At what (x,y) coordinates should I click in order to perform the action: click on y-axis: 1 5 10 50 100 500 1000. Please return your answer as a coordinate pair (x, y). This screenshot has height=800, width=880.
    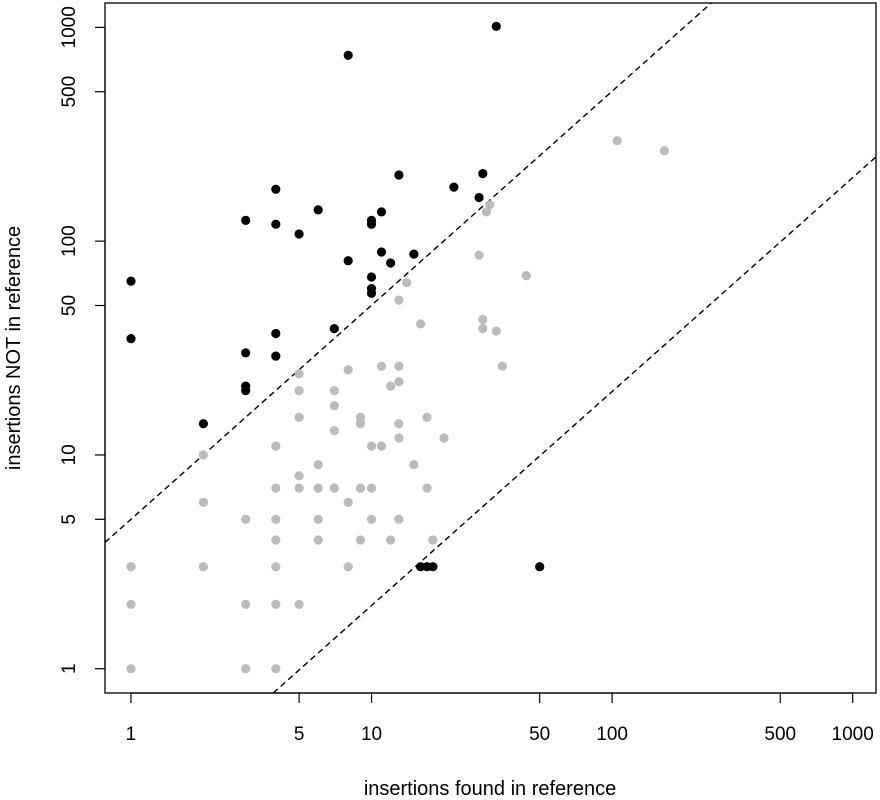
    Looking at the image, I should click on (82, 340).